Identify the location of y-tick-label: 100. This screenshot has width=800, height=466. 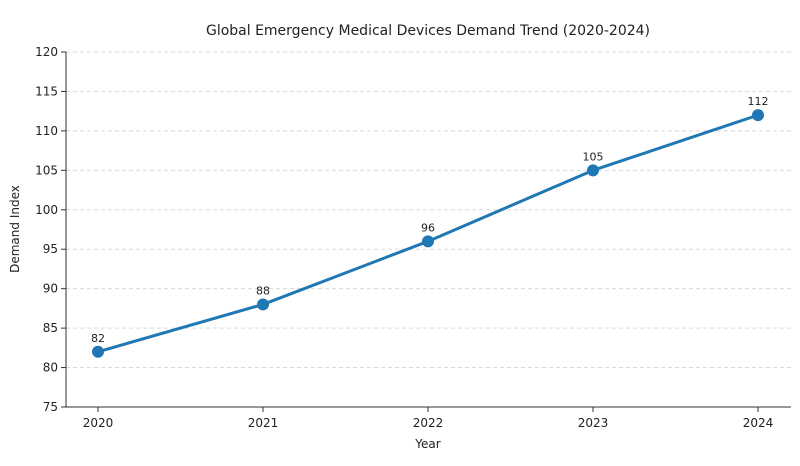
(46, 210).